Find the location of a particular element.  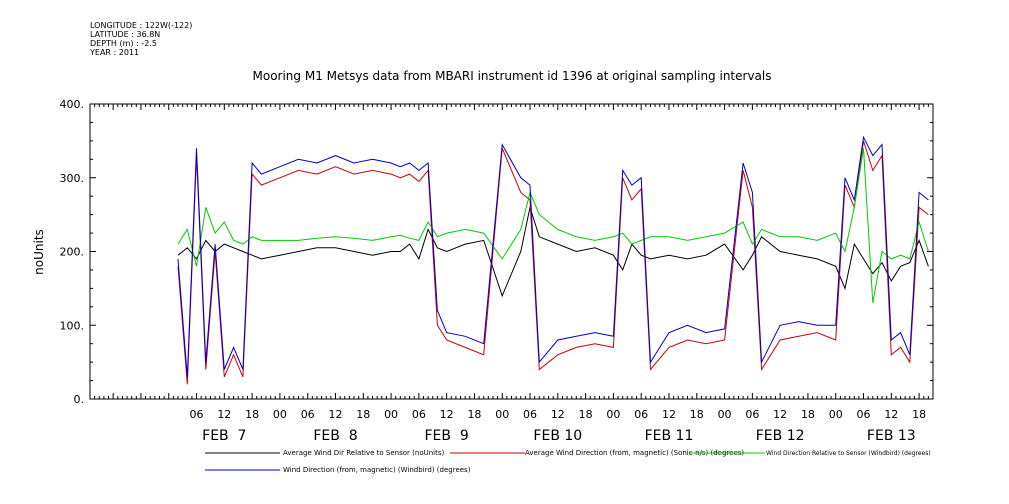

meta-depth: DEPTH (m) : -2.5 is located at coordinates (123, 43).